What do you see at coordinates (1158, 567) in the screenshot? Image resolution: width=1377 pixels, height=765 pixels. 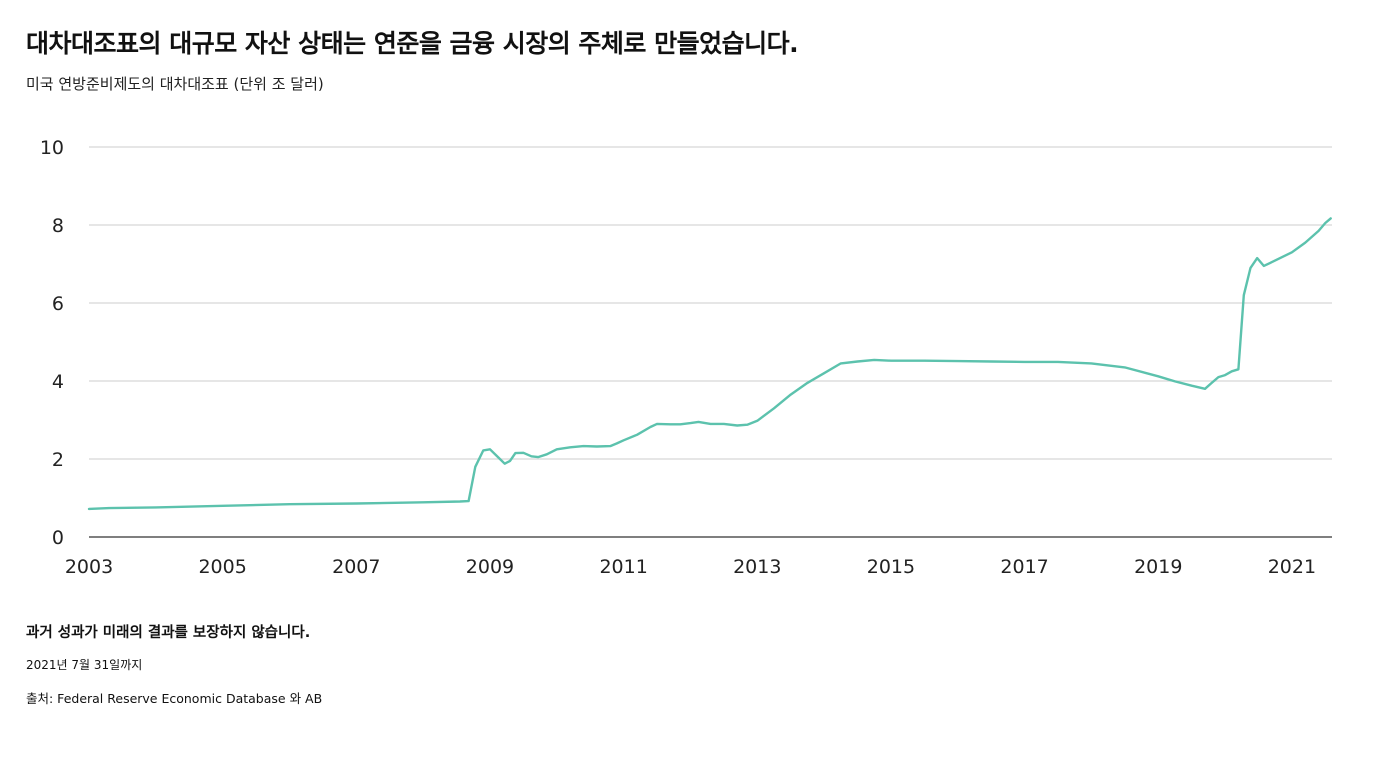 I see `x-tick-label: 2019` at bounding box center [1158, 567].